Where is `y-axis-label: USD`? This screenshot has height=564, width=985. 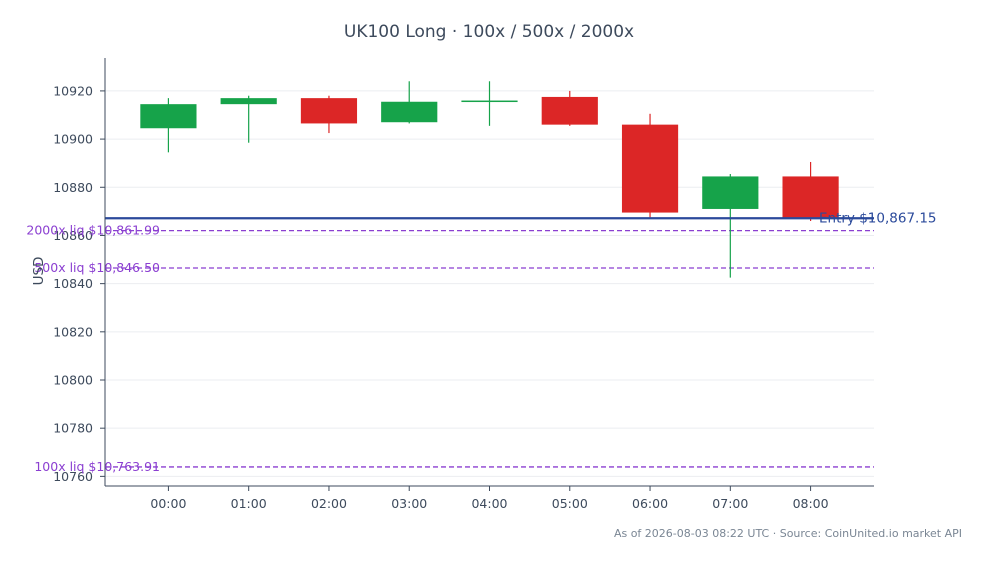
y-axis-label: USD is located at coordinates (39, 271).